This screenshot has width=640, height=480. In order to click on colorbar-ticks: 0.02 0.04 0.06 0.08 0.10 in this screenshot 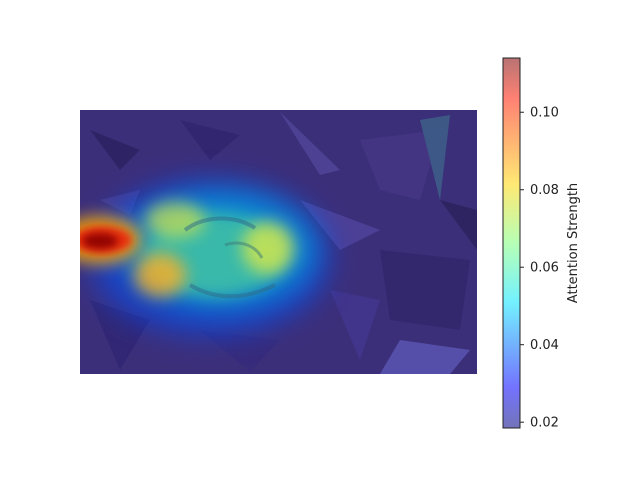, I will do `click(539, 268)`.